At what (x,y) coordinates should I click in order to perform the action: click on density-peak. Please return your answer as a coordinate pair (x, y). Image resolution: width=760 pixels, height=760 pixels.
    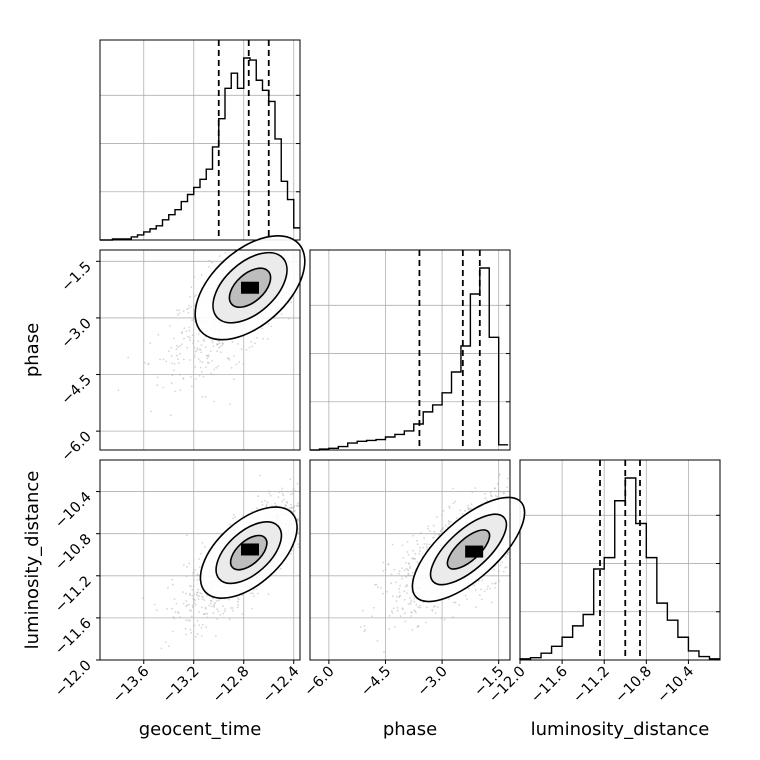
    Looking at the image, I should click on (250, 549).